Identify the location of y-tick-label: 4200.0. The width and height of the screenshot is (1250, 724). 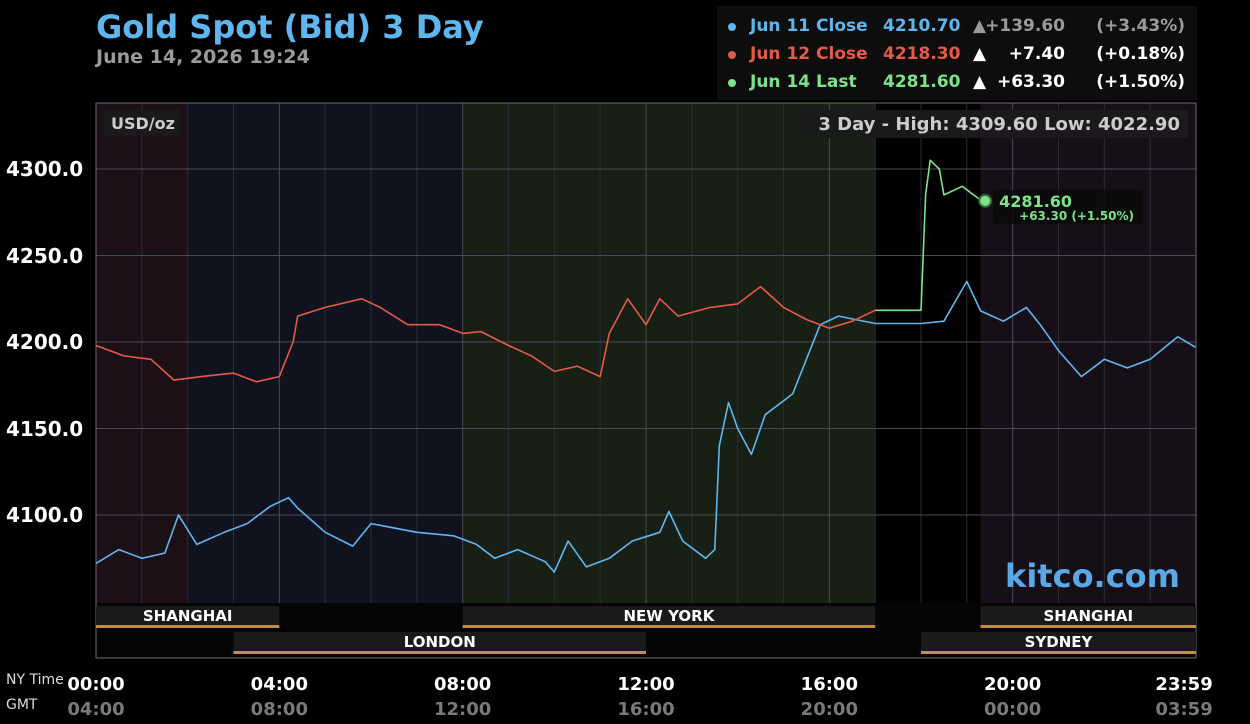
(45, 342).